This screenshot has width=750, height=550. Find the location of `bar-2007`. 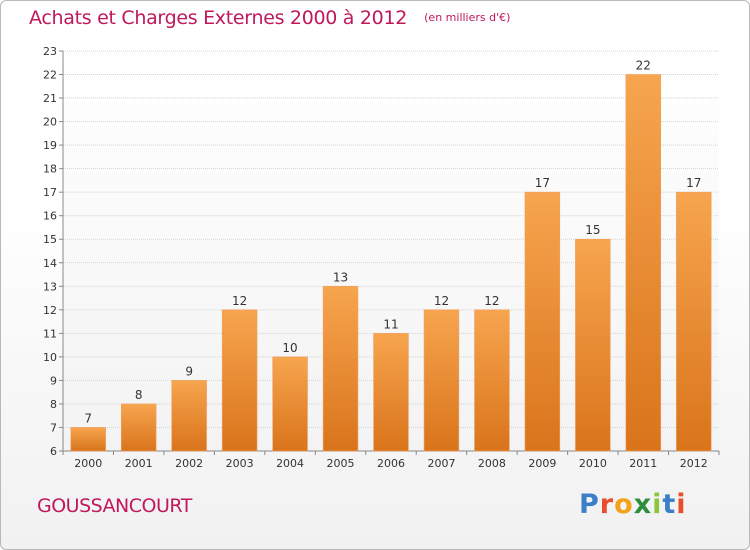

bar-2007 is located at coordinates (441, 380).